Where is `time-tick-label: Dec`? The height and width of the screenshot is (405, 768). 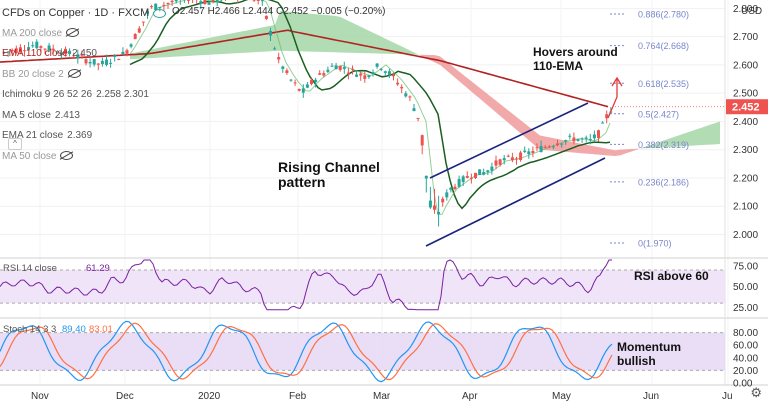 time-tick-label: Dec is located at coordinates (125, 396).